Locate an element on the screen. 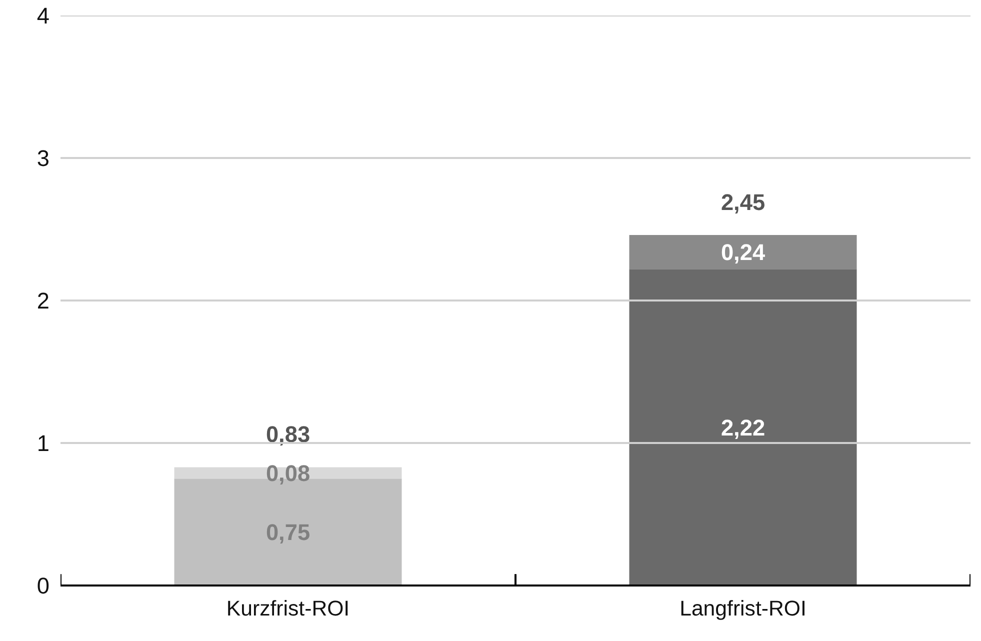 Image resolution: width=981 pixels, height=641 pixels. y-tick-label: 0 is located at coordinates (43, 585).